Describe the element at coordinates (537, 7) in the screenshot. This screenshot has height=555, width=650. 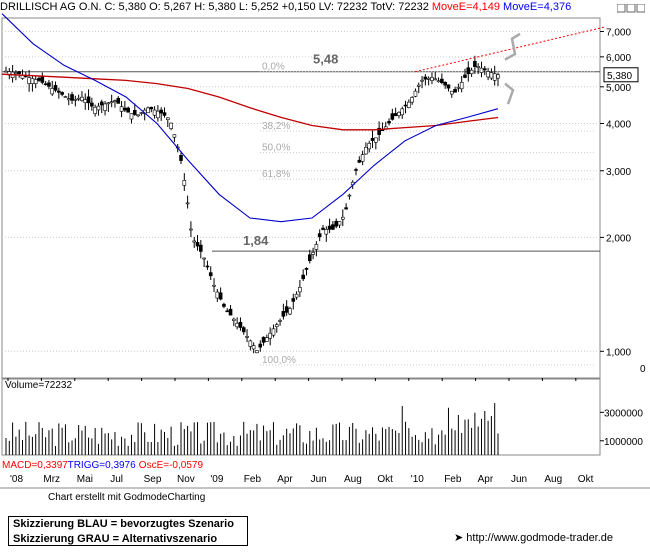
I see `move-blue-value: MoveE=4,376` at that location.